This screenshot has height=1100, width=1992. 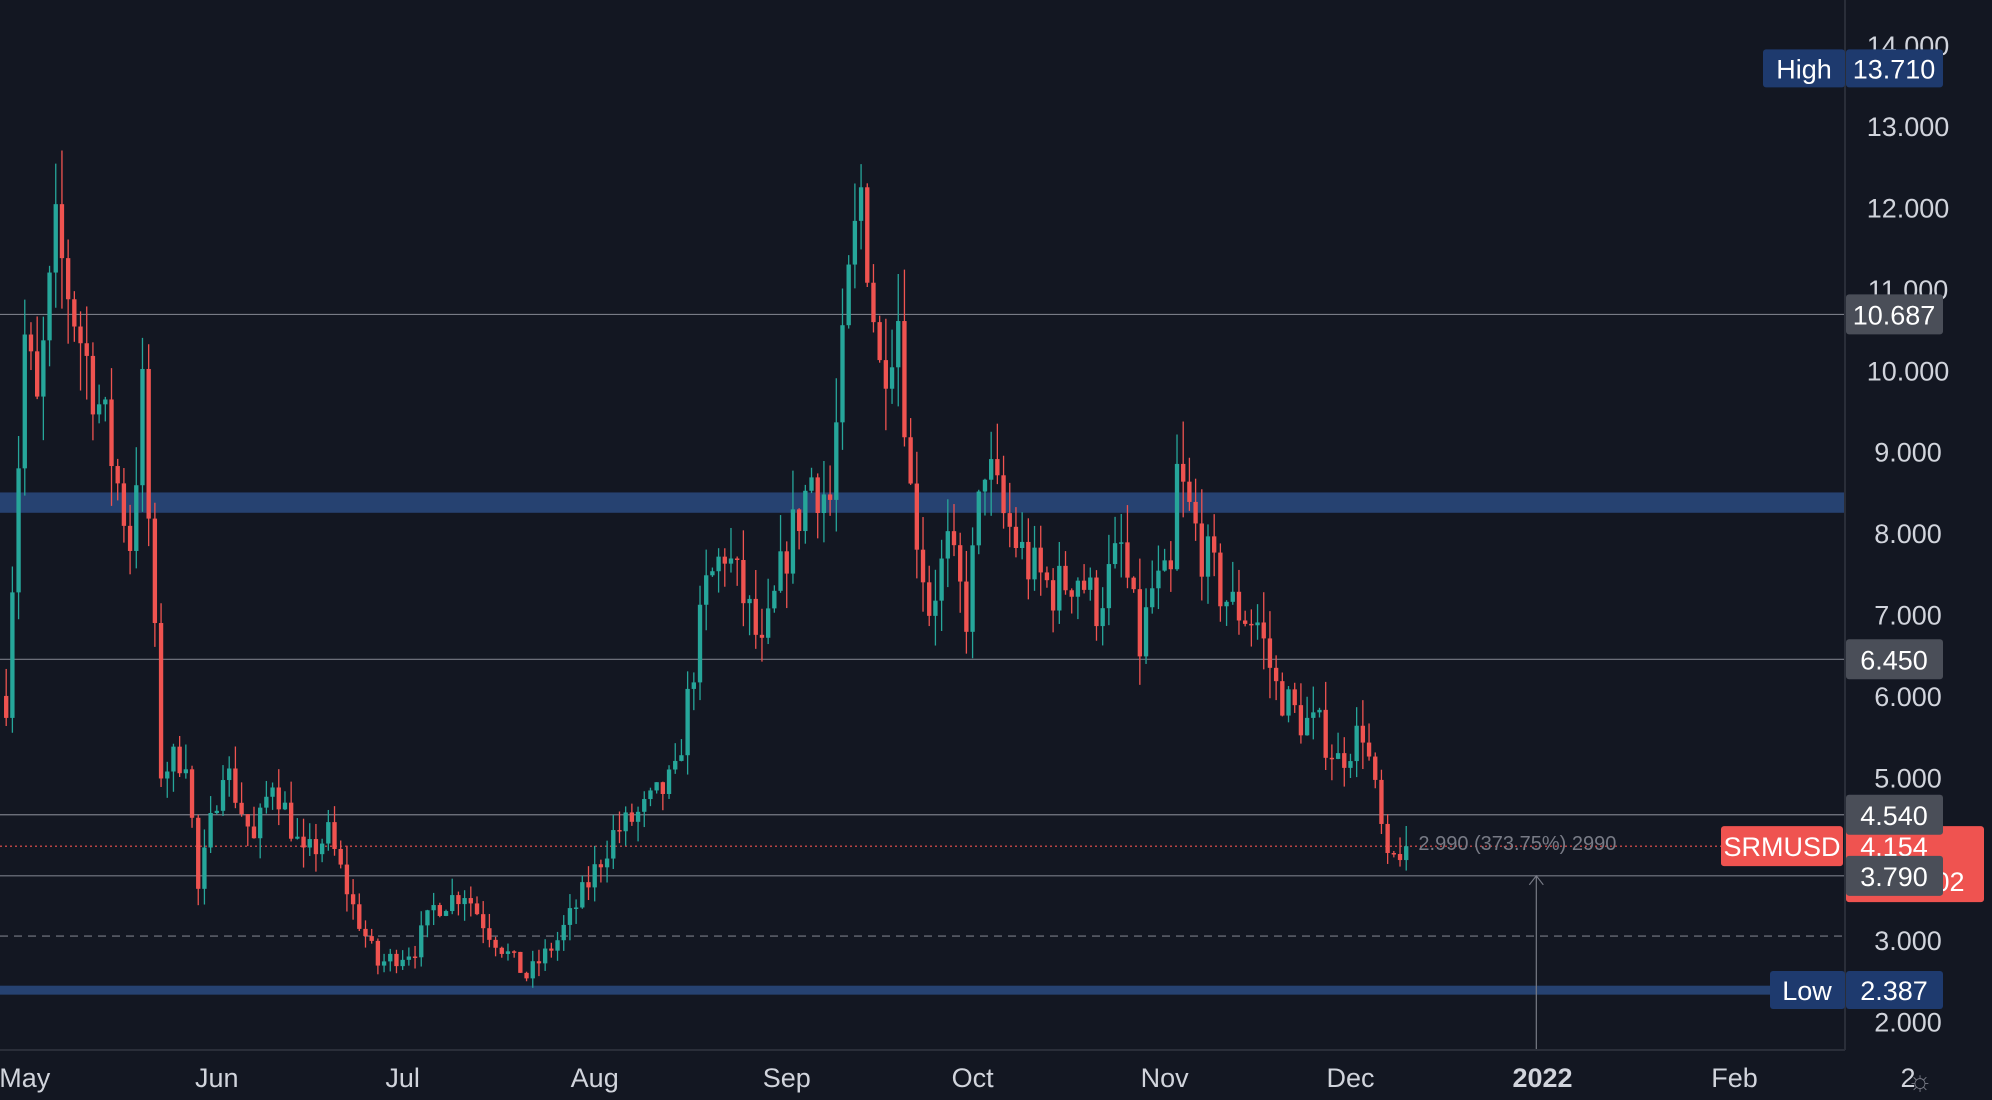 What do you see at coordinates (1517, 844) in the screenshot?
I see `measure-label: 2.990 (373.75%) 2990` at bounding box center [1517, 844].